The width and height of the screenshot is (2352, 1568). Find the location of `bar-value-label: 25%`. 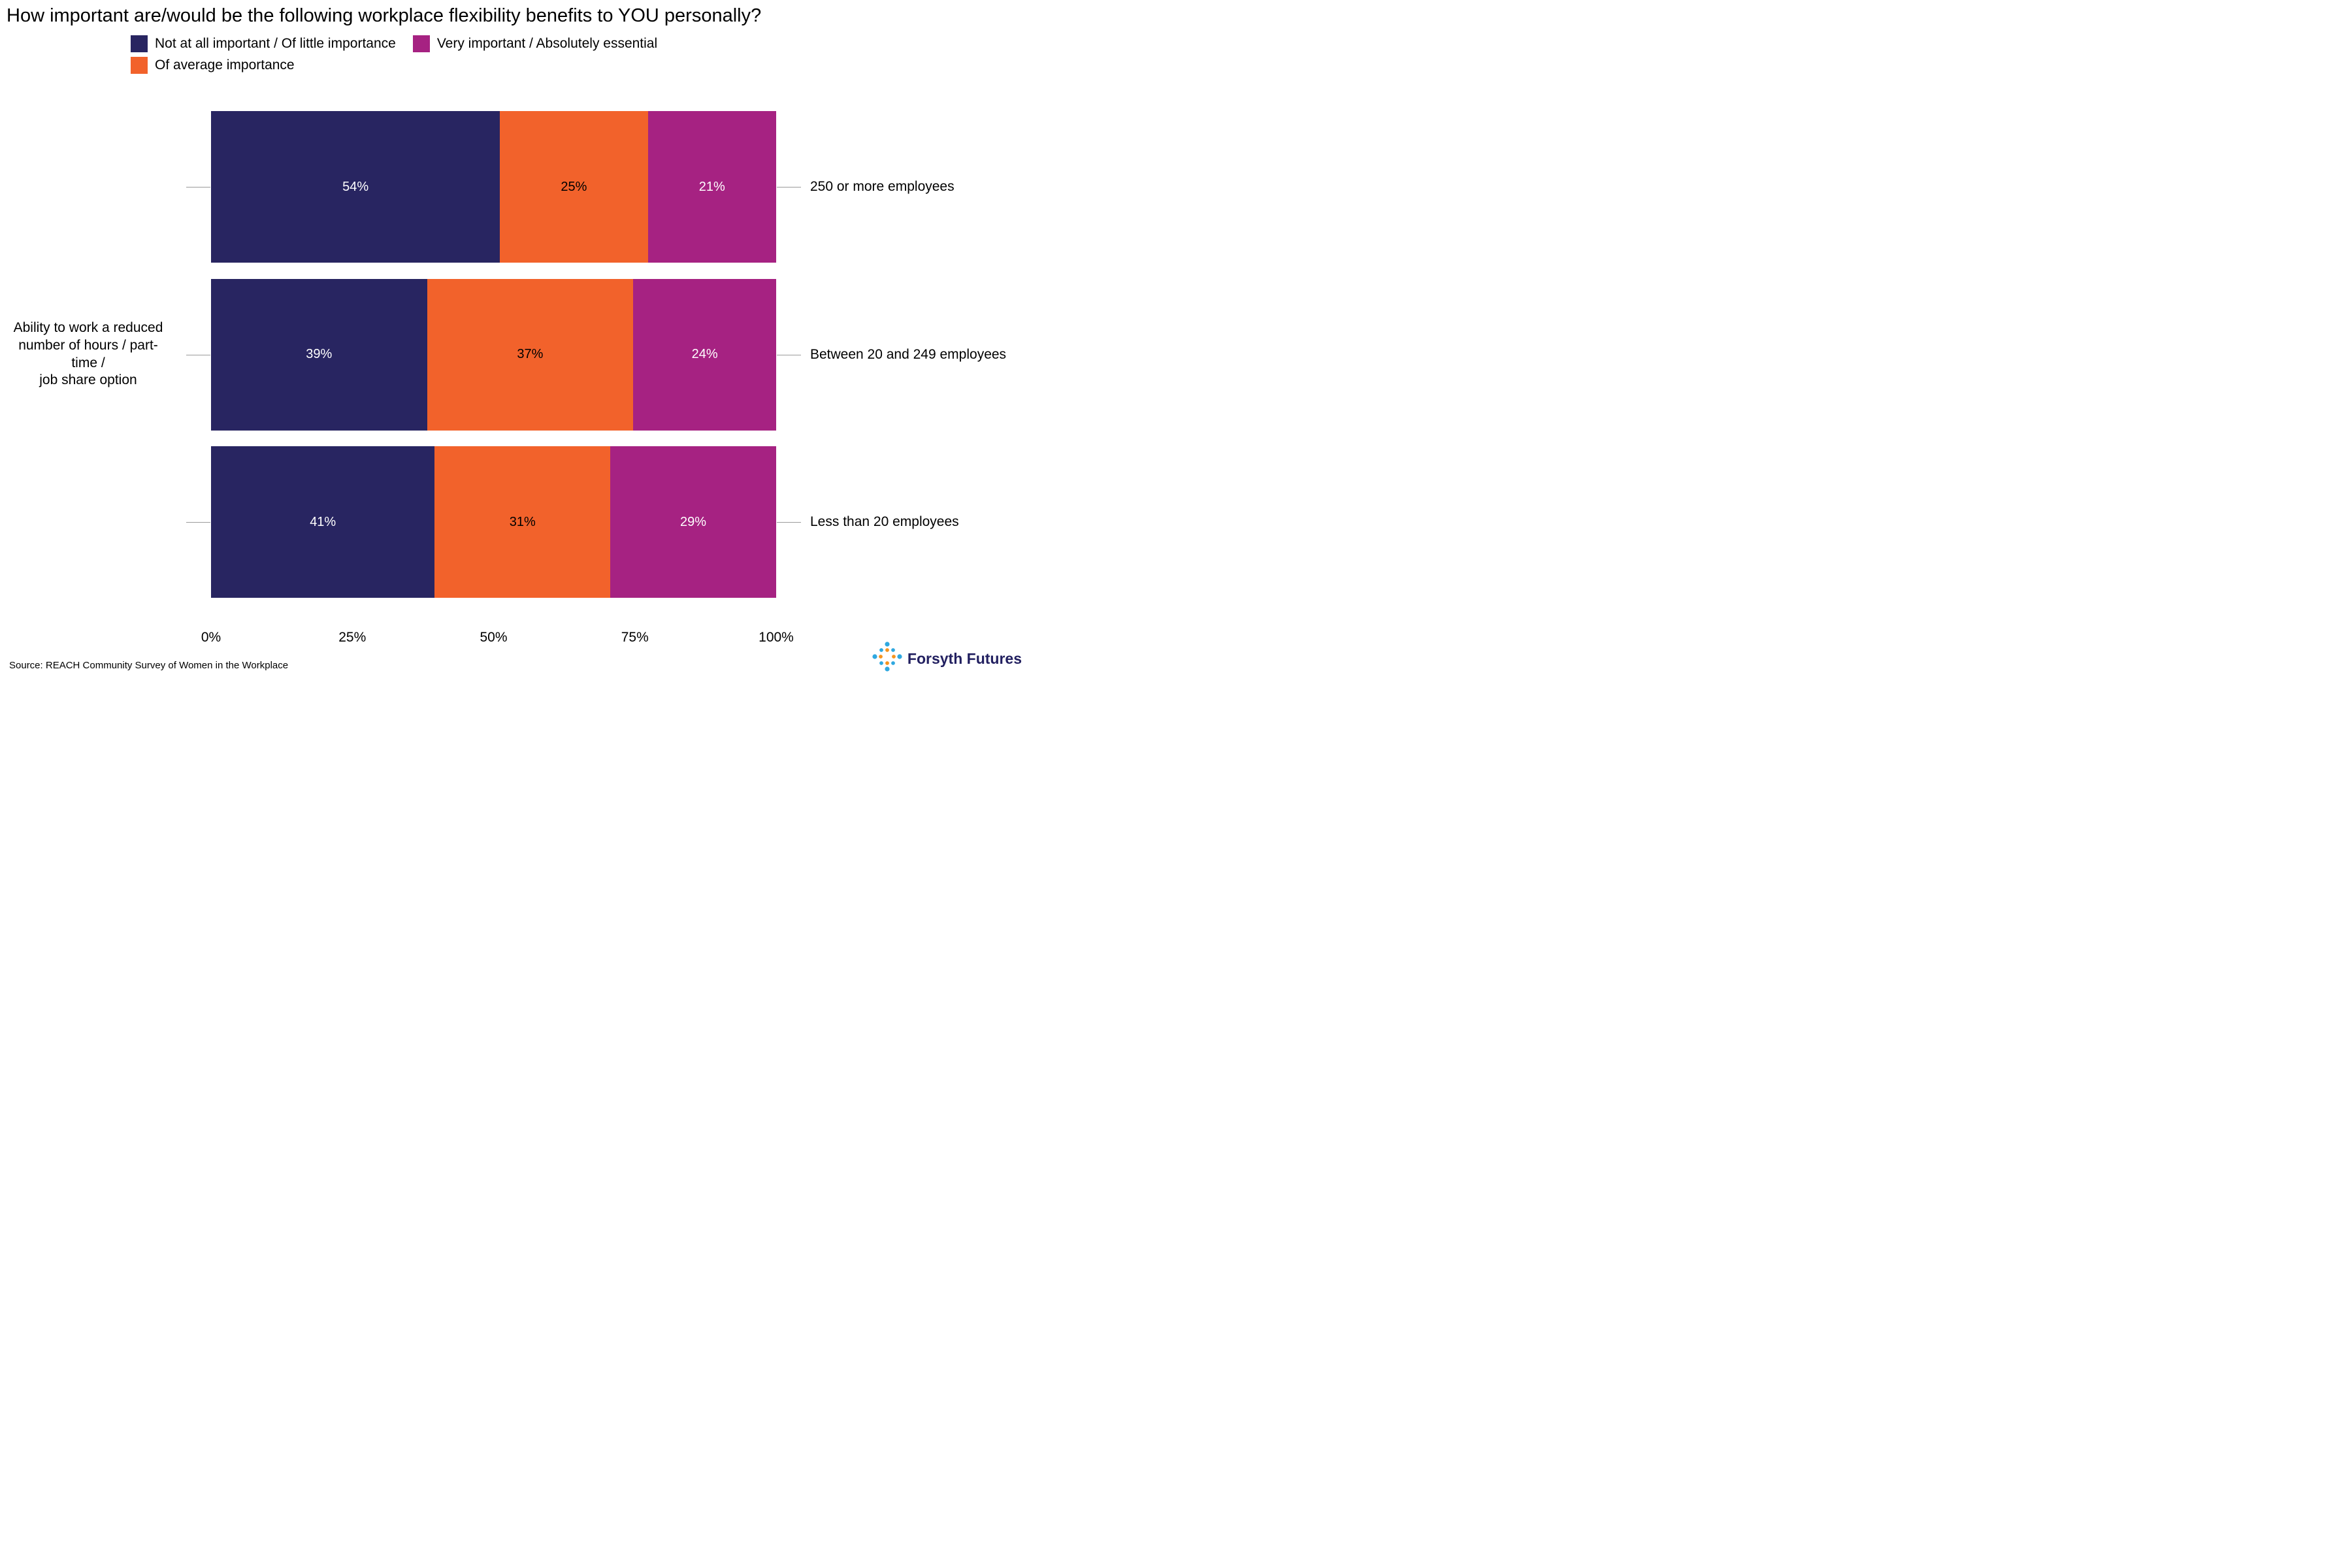

bar-value-label: 25% is located at coordinates (574, 186).